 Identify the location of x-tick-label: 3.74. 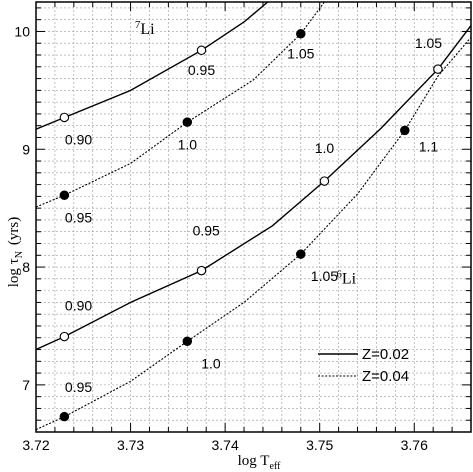
(225, 445).